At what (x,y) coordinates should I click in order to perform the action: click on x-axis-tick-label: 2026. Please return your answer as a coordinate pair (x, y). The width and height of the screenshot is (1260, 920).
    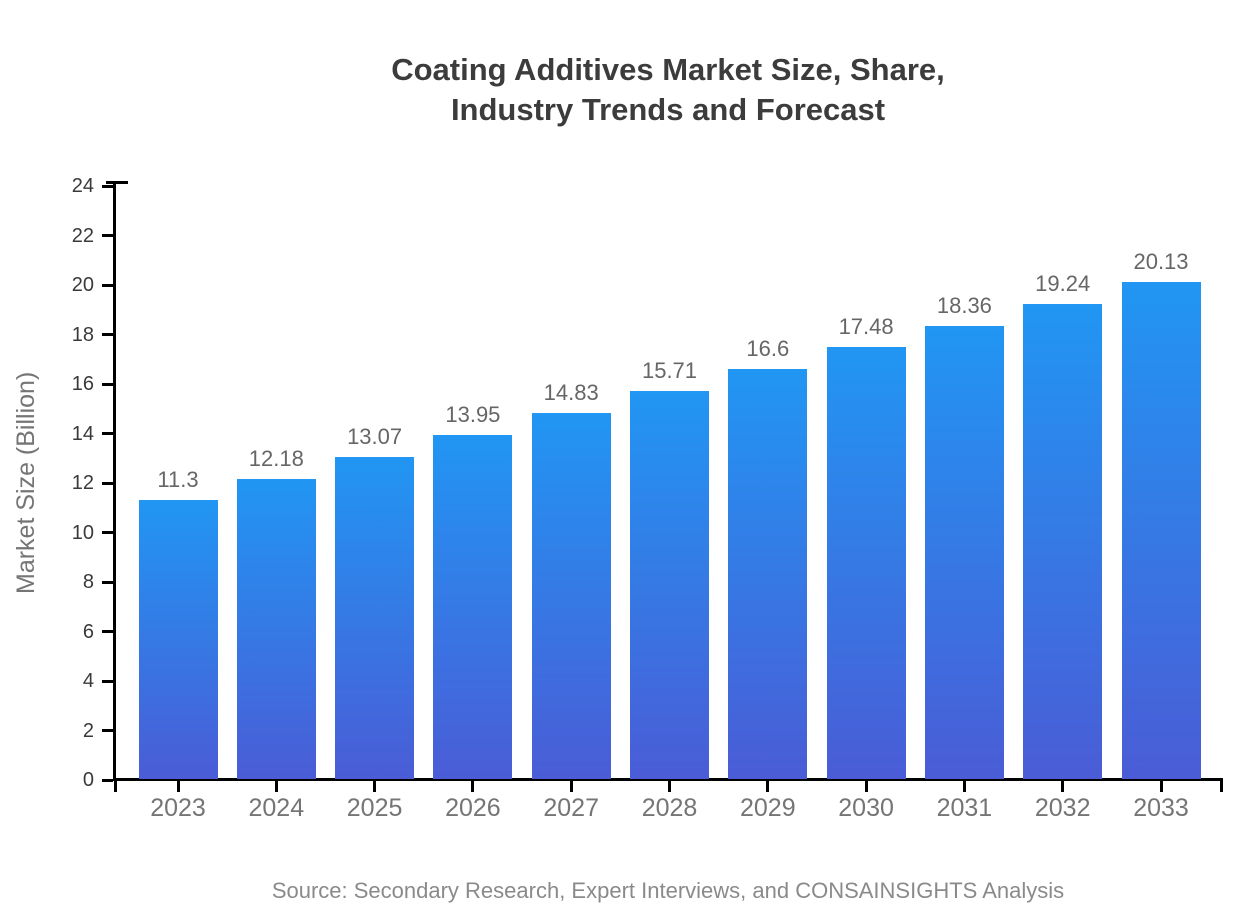
    Looking at the image, I should click on (473, 808).